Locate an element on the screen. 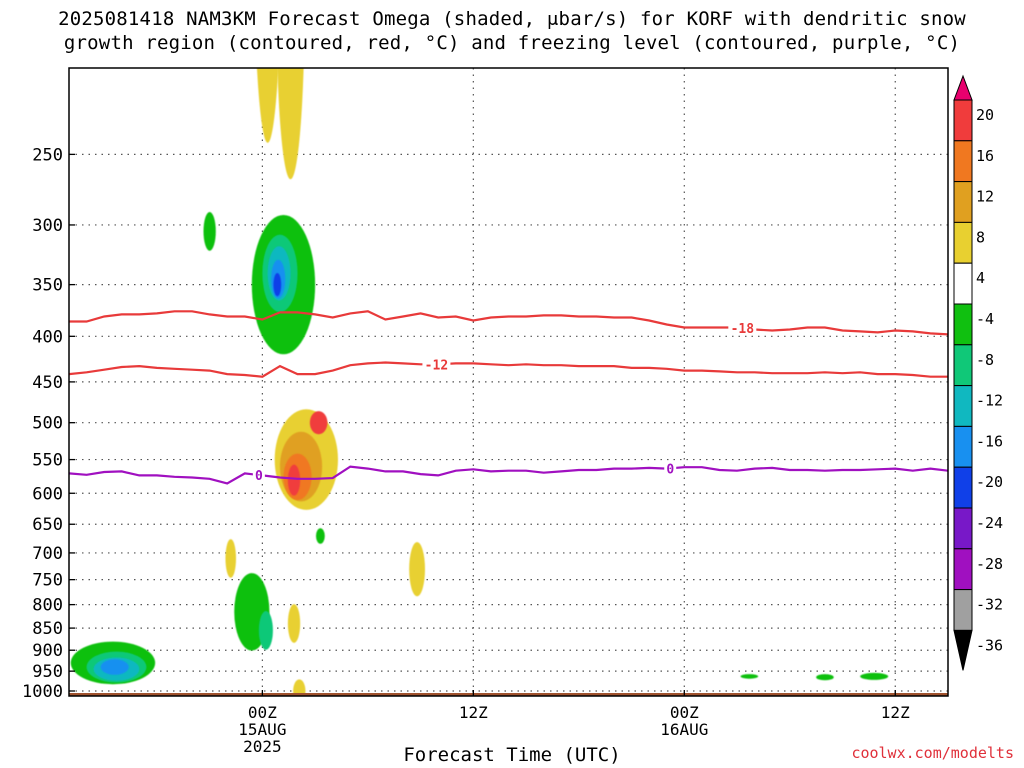 This screenshot has height=768, width=1024. colorbar-label: -28 is located at coordinates (989, 564).